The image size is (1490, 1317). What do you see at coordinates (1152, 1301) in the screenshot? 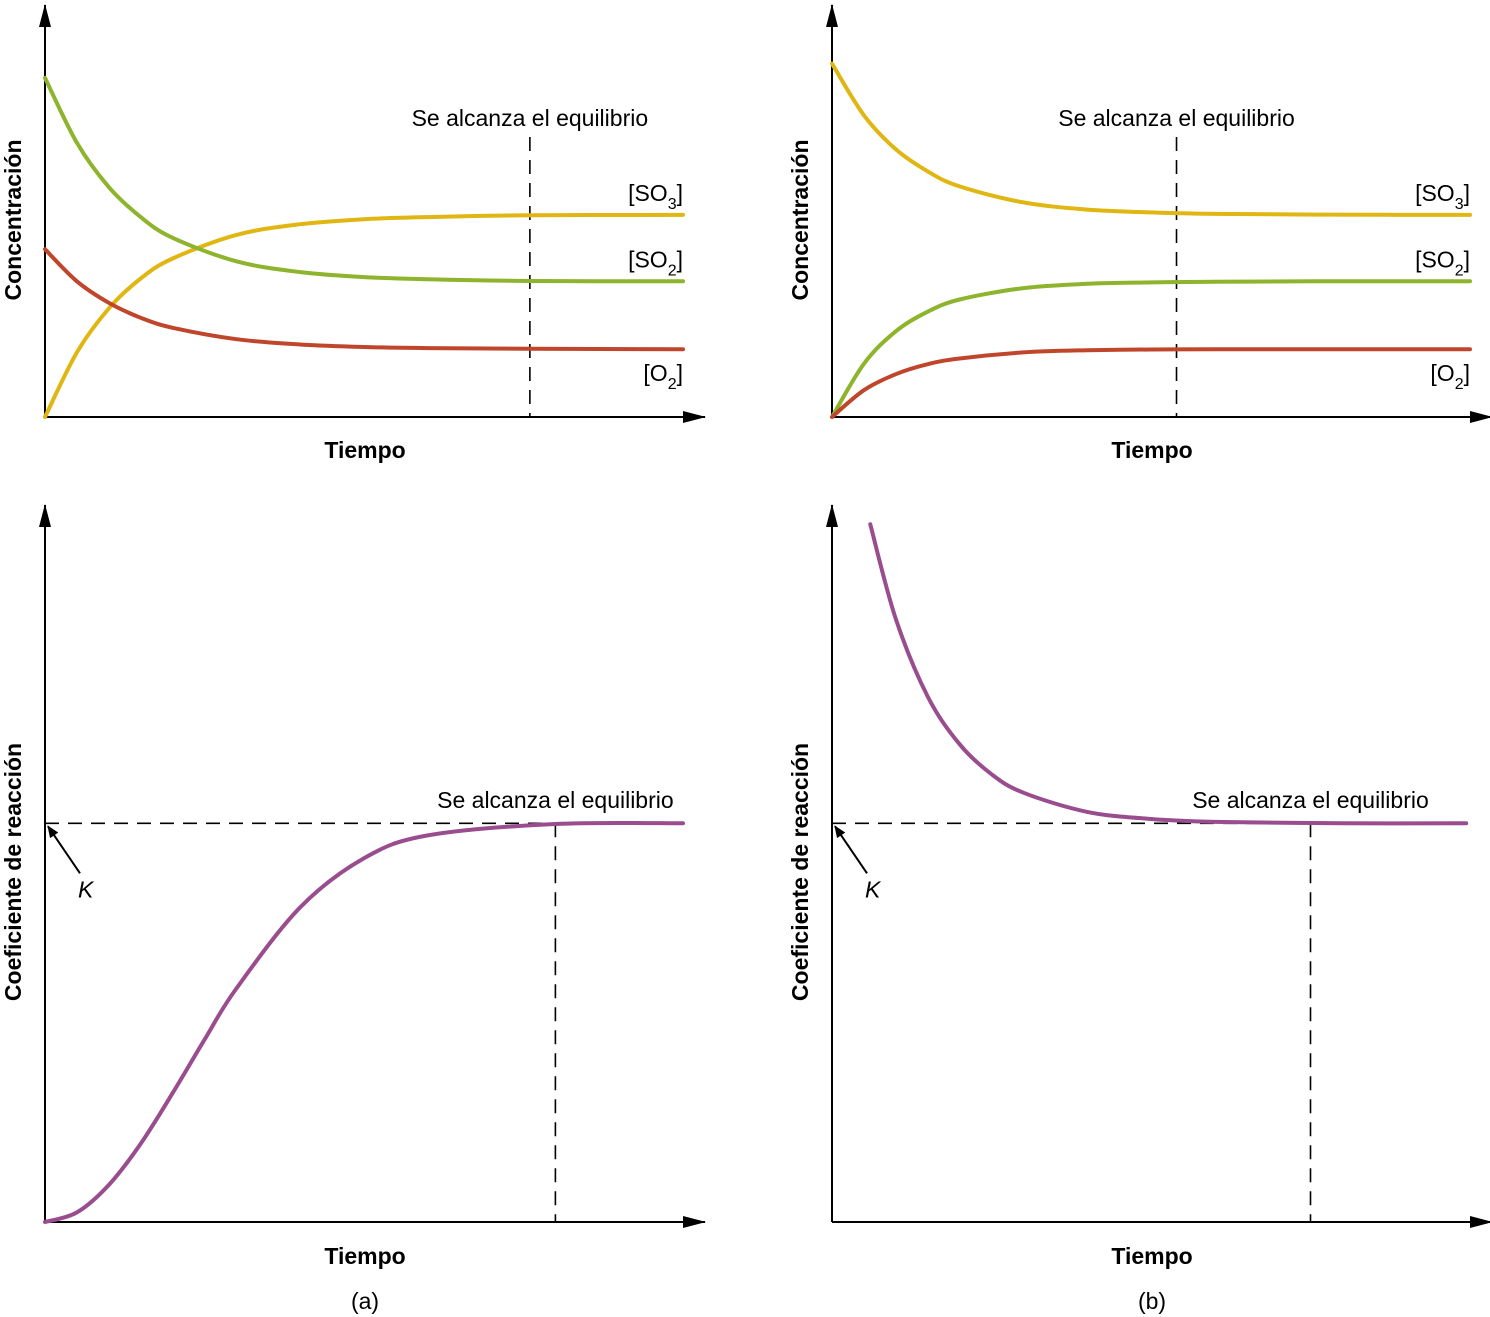
I see `caption-b: (b)` at bounding box center [1152, 1301].